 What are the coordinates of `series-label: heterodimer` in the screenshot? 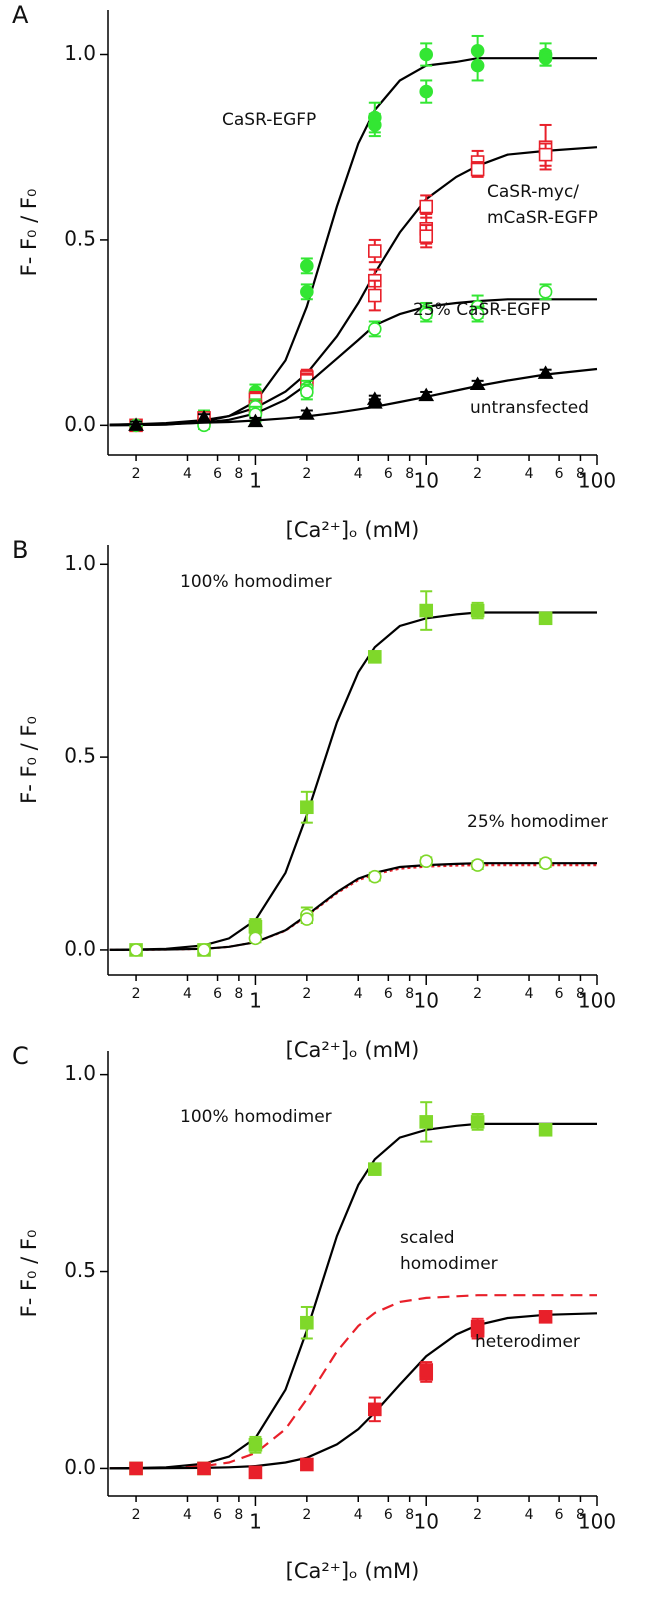 It's located at (527, 1342).